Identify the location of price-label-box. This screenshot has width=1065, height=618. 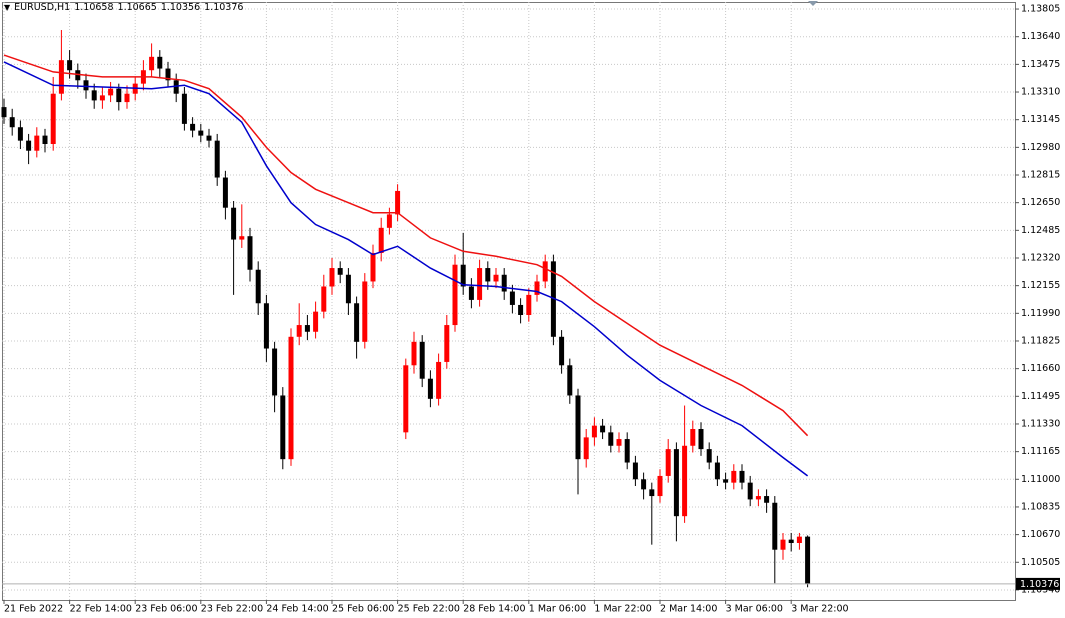
(1038, 583).